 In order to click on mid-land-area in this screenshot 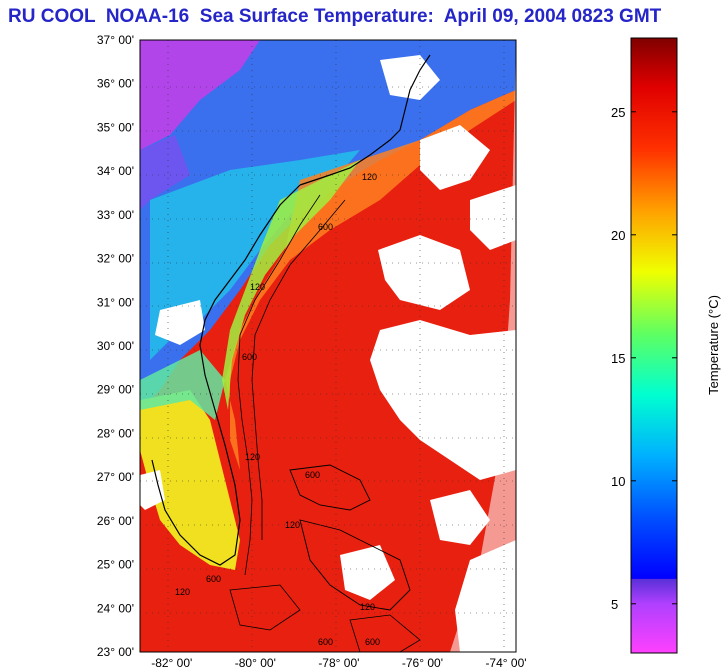, I will do `click(255, 255)`.